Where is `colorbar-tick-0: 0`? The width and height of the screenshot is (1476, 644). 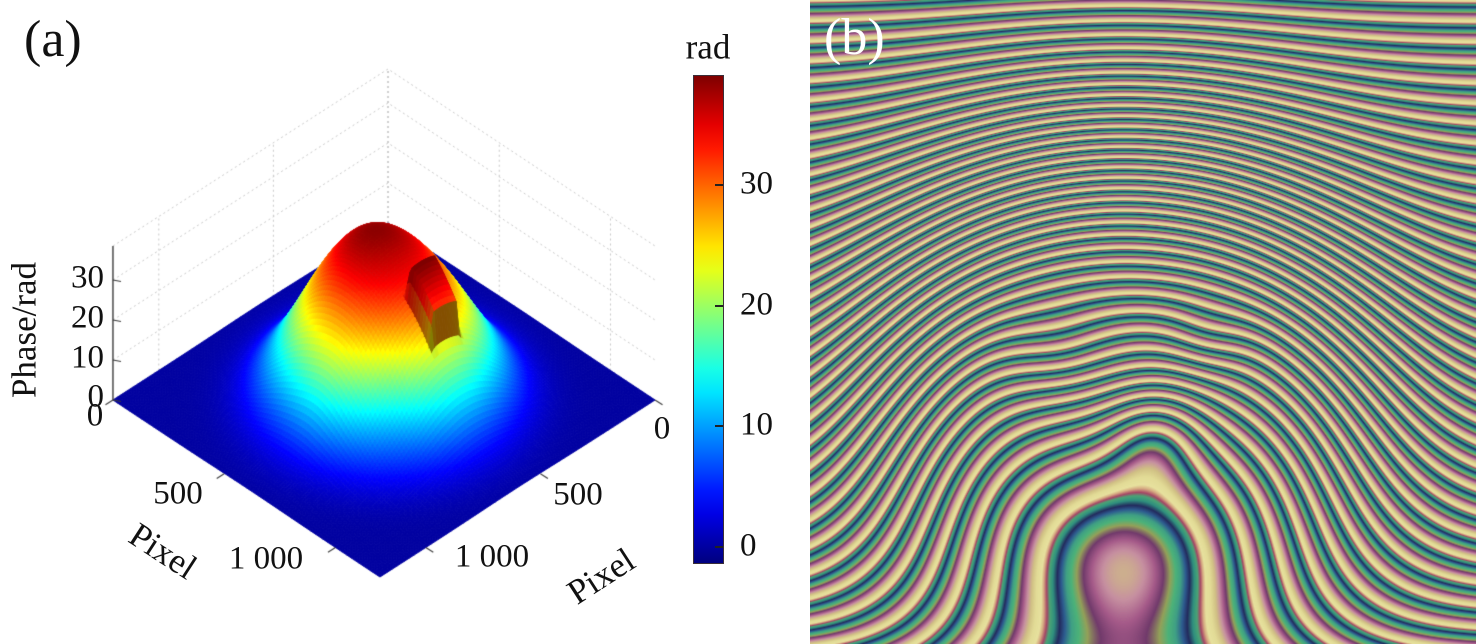
colorbar-tick-0: 0 is located at coordinates (748, 545).